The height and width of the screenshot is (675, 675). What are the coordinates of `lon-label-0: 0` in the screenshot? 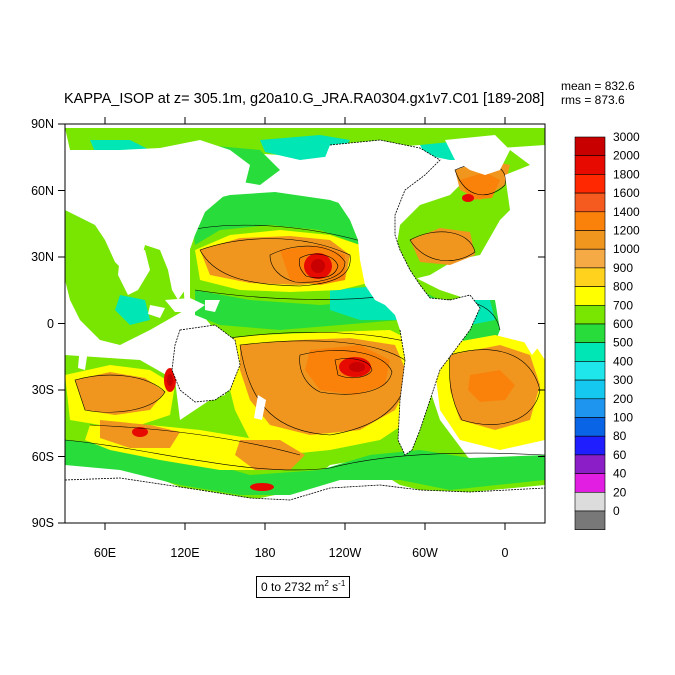 It's located at (505, 553).